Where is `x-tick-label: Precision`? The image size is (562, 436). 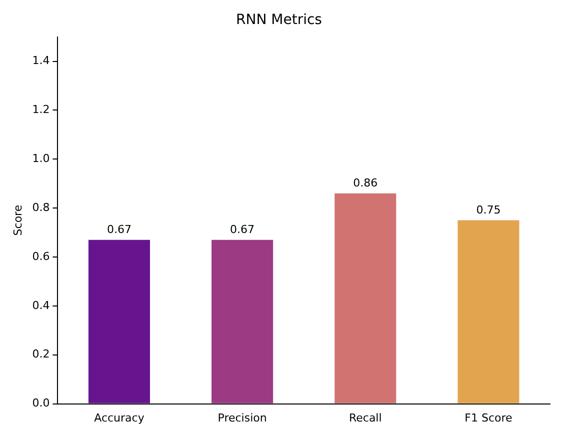
x-tick-label: Precision is located at coordinates (242, 417).